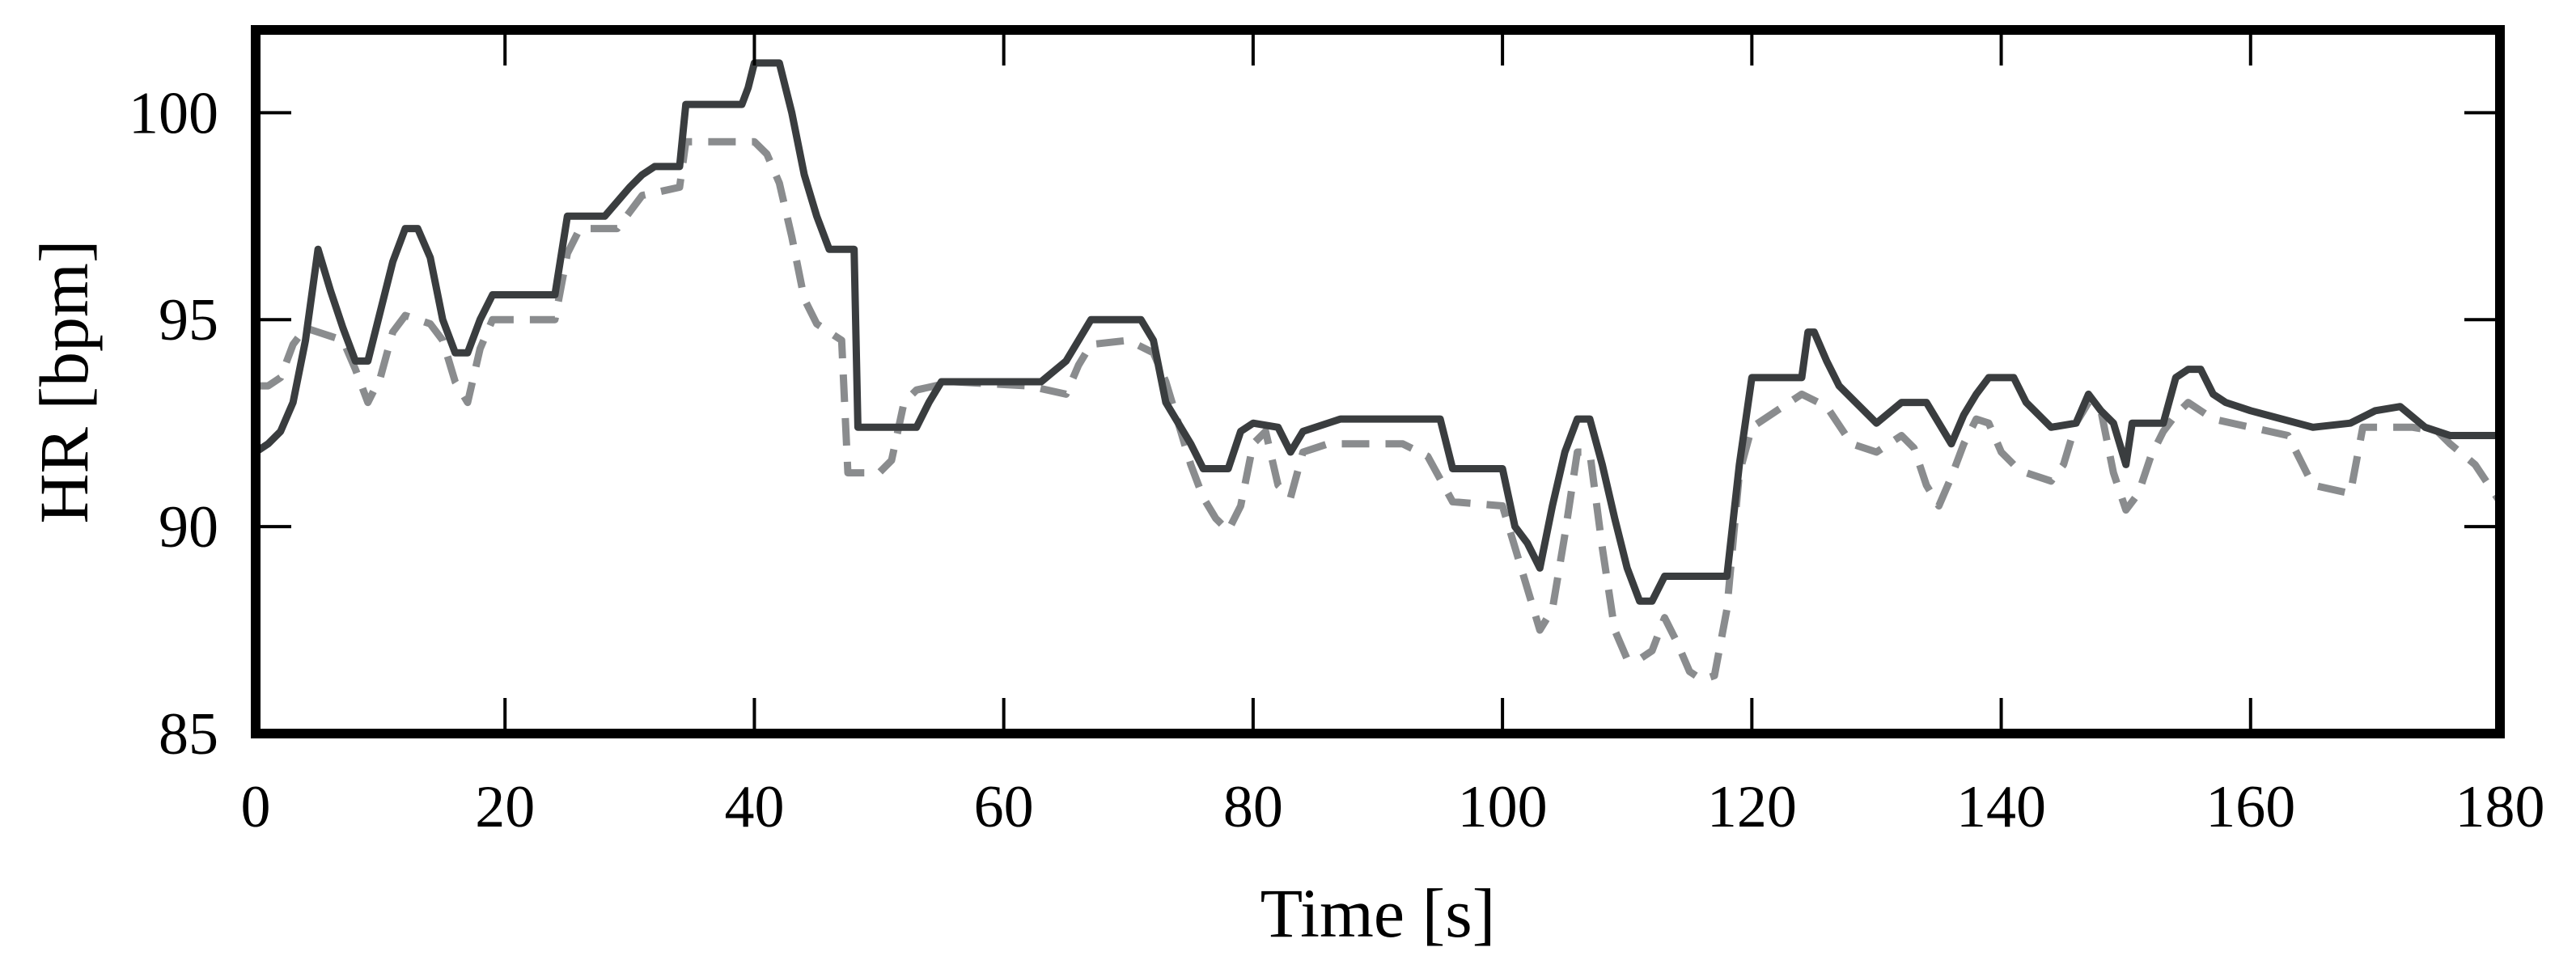 The image size is (2576, 977). What do you see at coordinates (754, 807) in the screenshot?
I see `x-tick-label: 40` at bounding box center [754, 807].